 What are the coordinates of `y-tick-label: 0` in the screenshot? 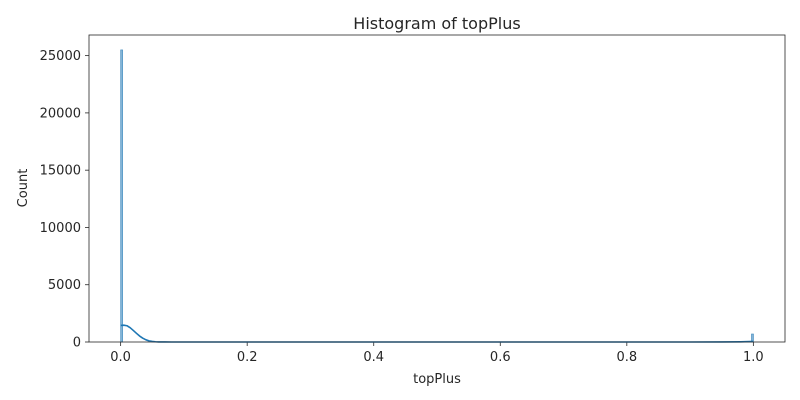 It's located at (77, 343).